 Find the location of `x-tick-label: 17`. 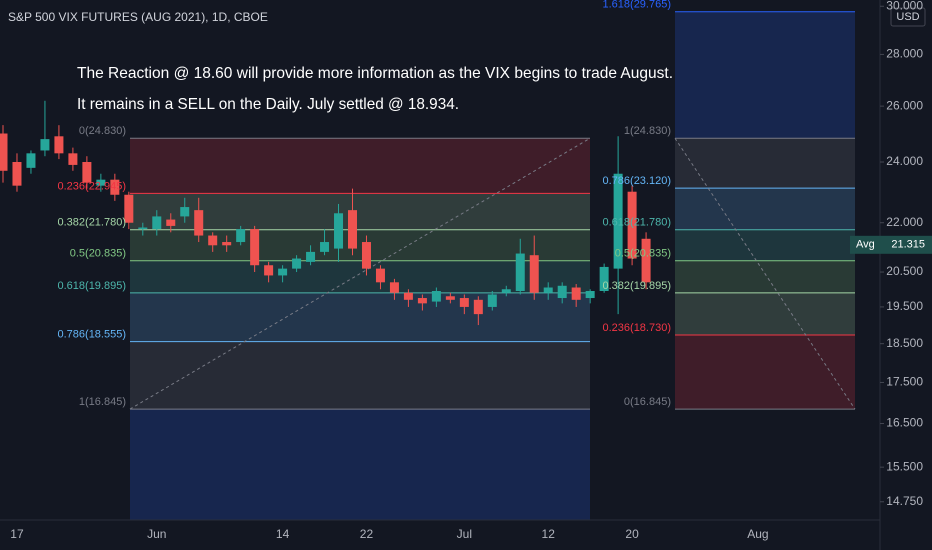

x-tick-label: 17 is located at coordinates (17, 534).